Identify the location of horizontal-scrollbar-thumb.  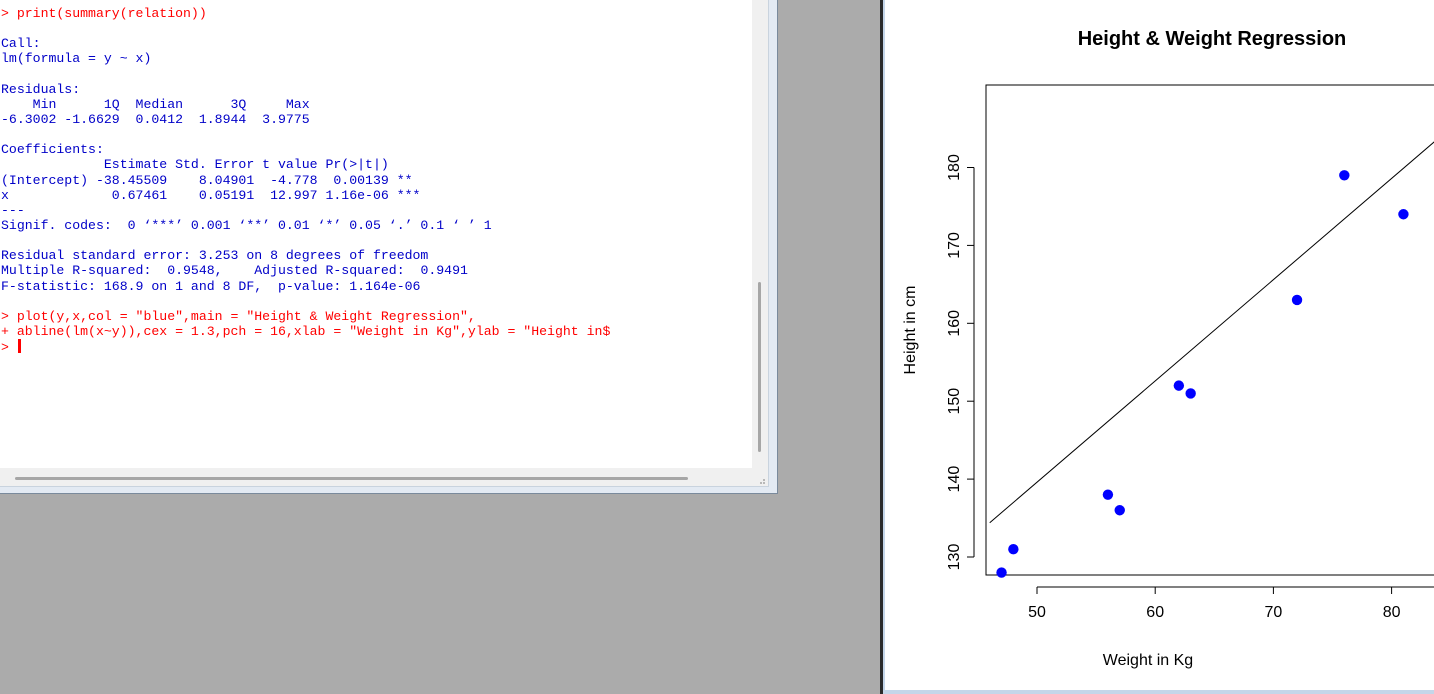
(351, 478).